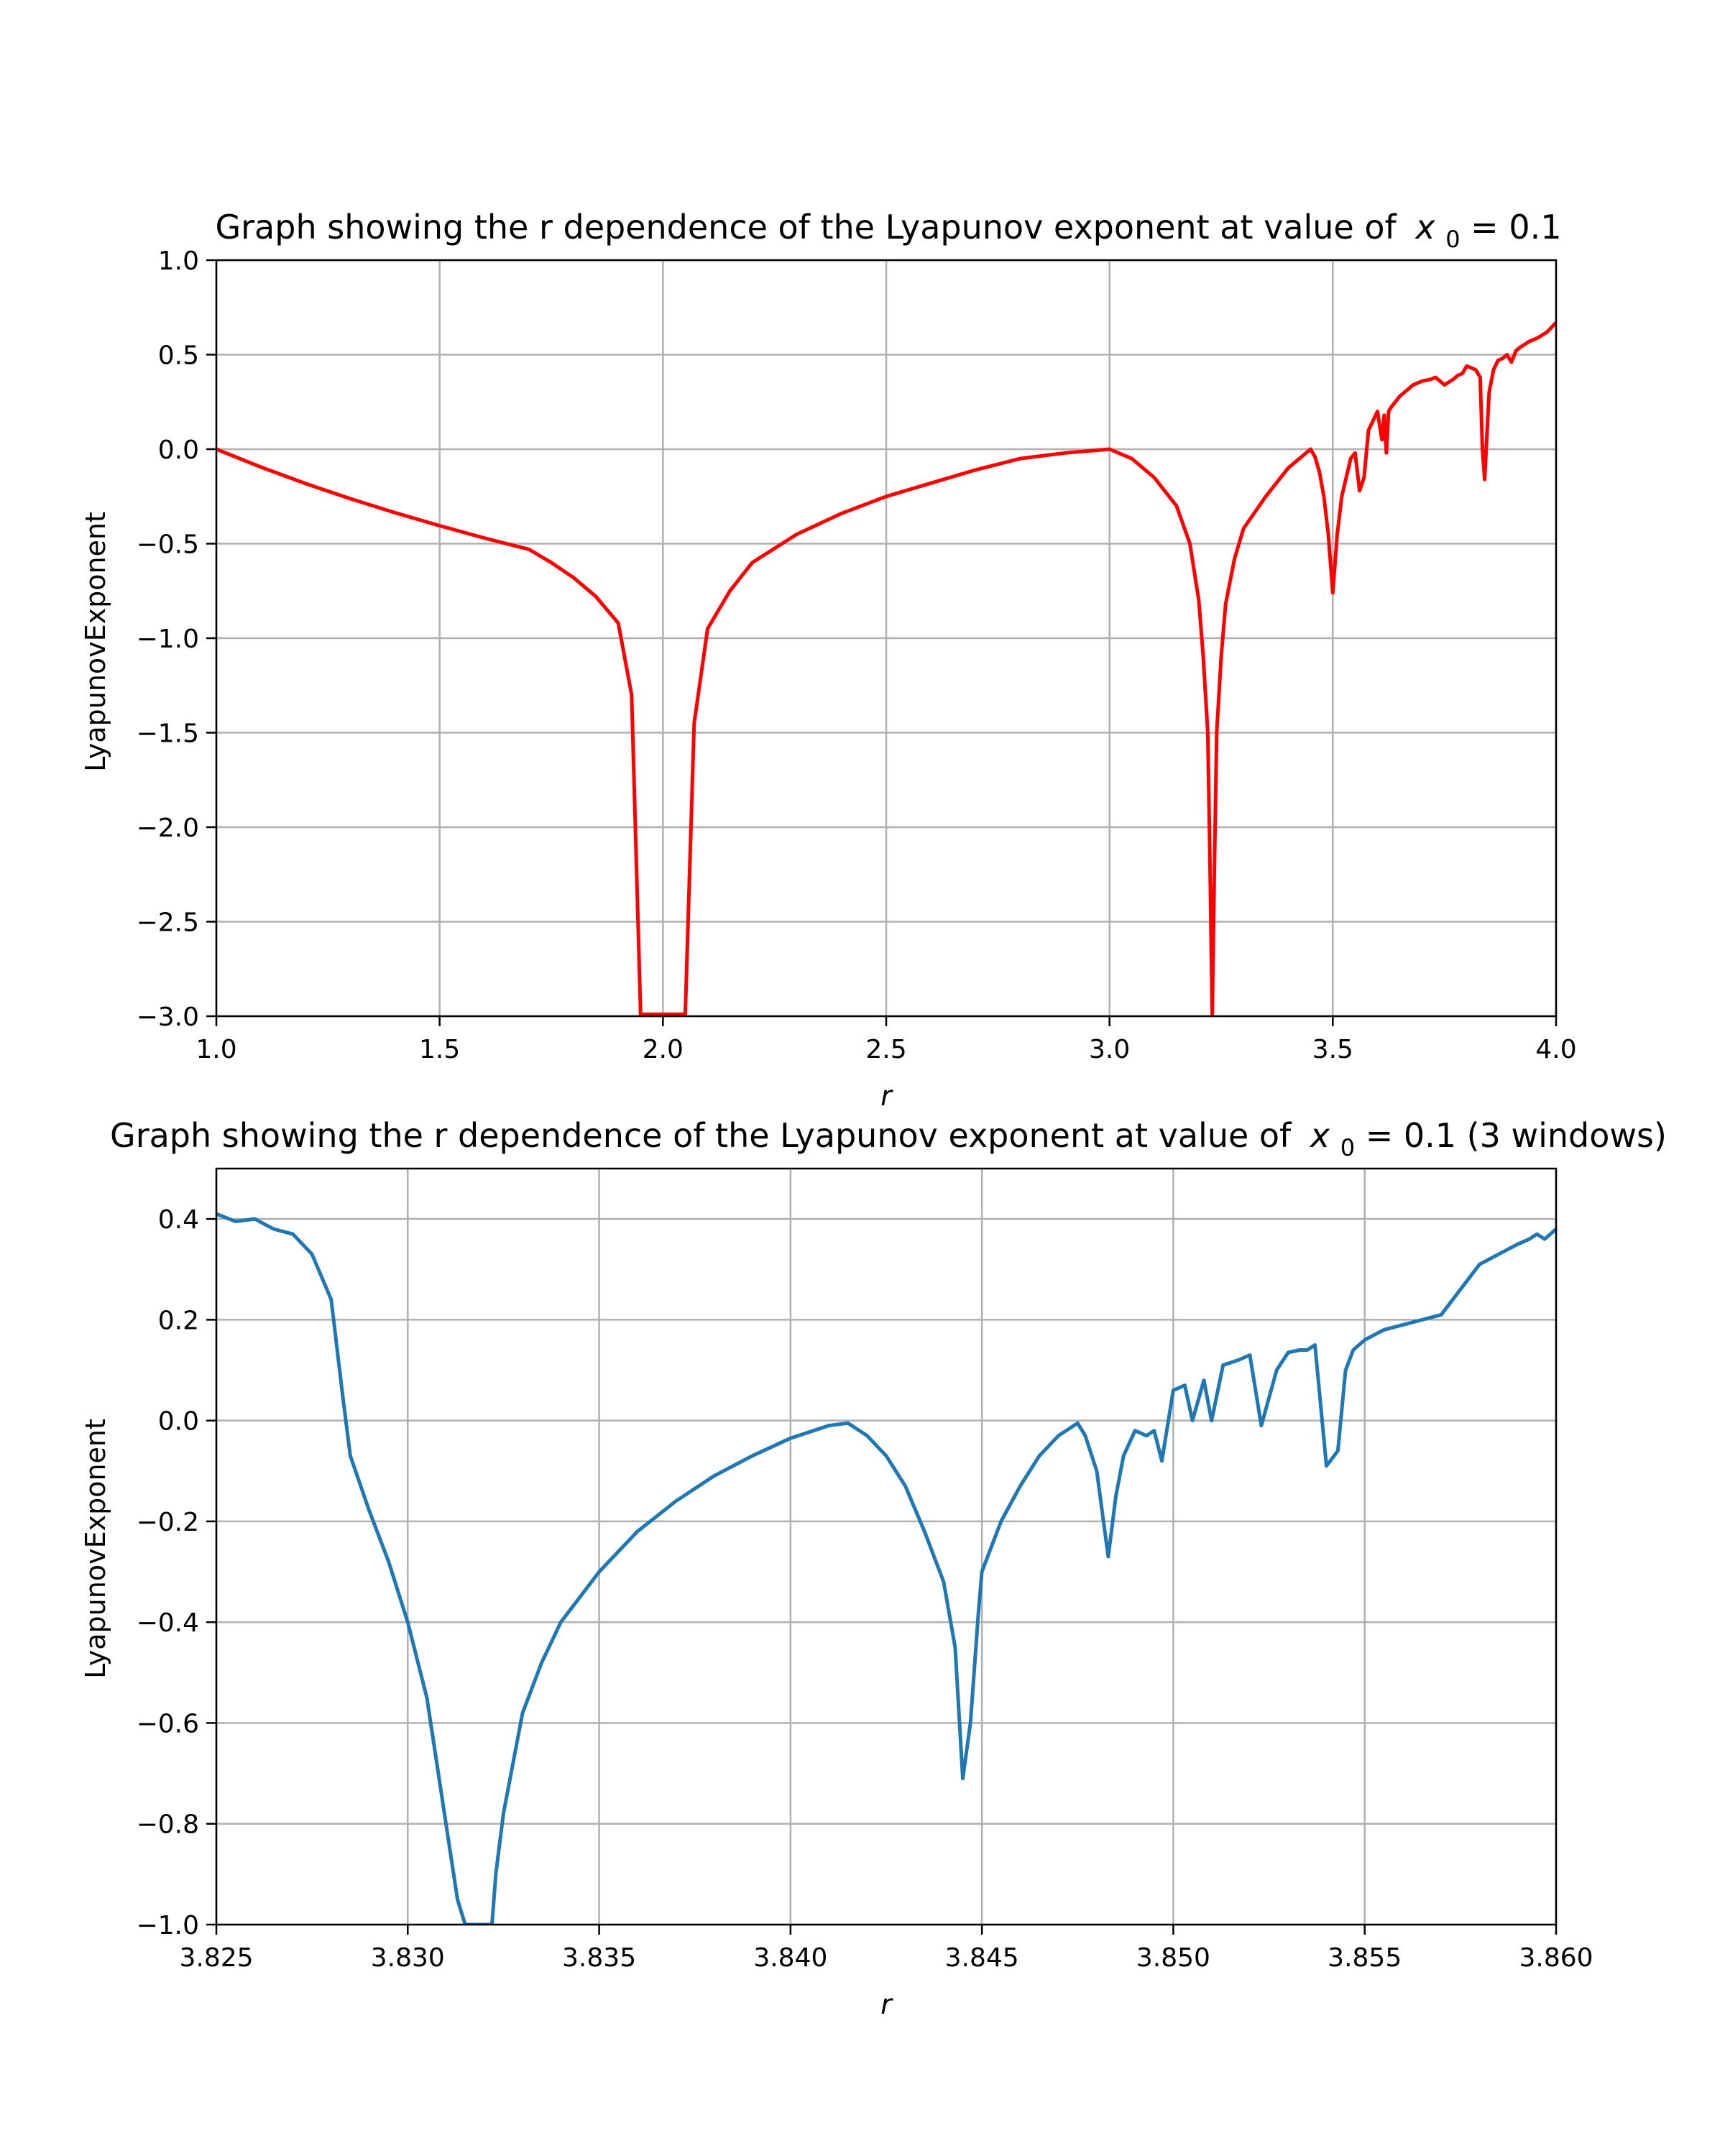  What do you see at coordinates (439, 1049) in the screenshot?
I see `x-tick-label: 1.5` at bounding box center [439, 1049].